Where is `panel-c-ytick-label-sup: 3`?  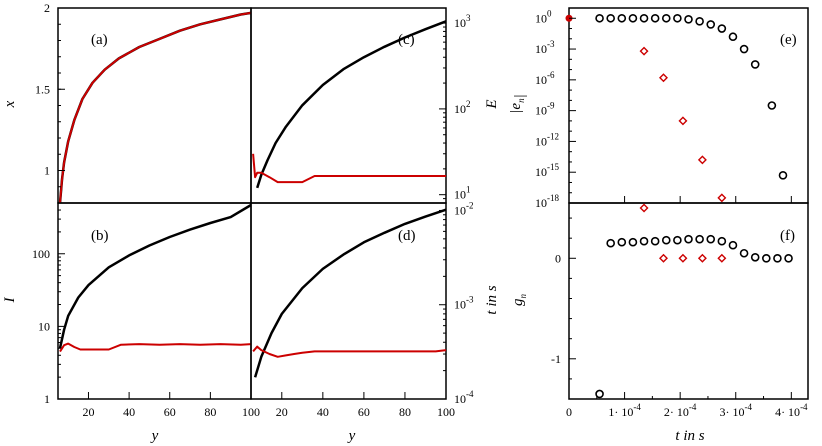 panel-c-ytick-label-sup: 3 is located at coordinates (468, 18).